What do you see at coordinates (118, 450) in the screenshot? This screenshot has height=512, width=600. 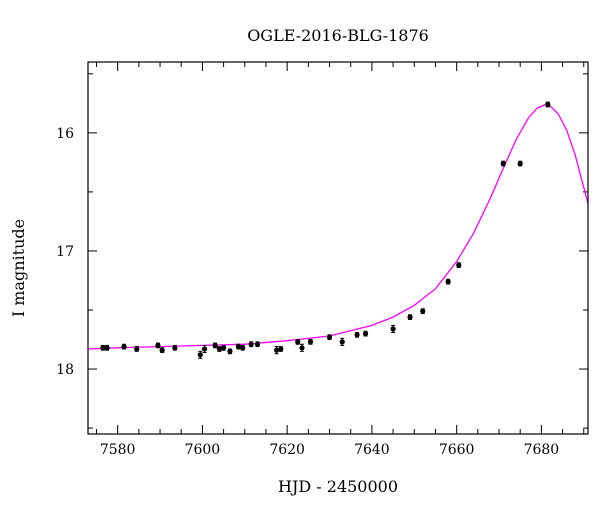 I see `x-tick-label: 7580` at bounding box center [118, 450].